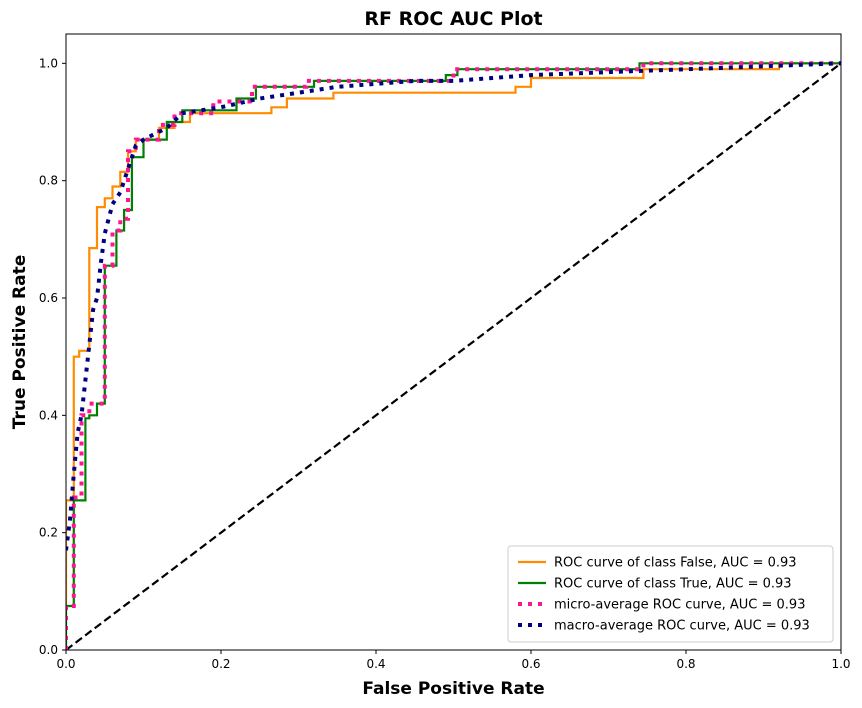 Image resolution: width=862 pixels, height=708 pixels. I want to click on legend-label: micro-average ROC curve, AUC = 0.93, so click(679, 605).